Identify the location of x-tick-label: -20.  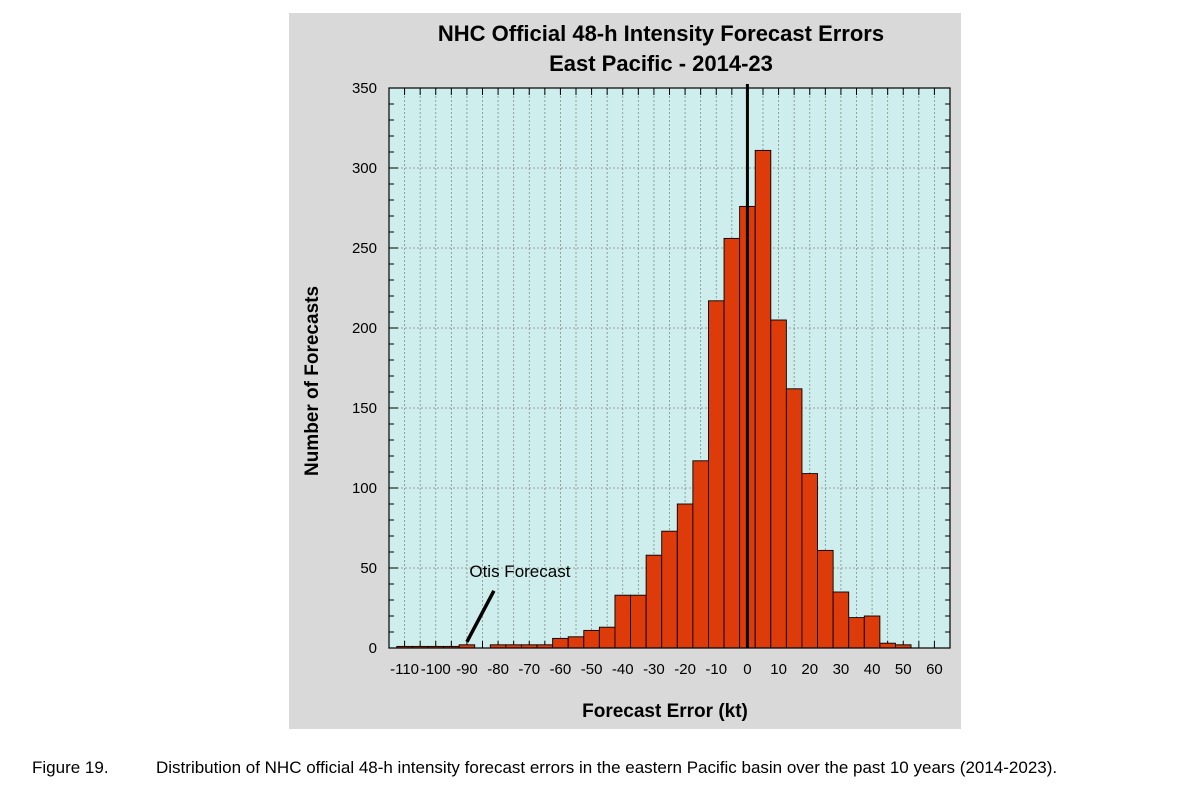
(685, 669).